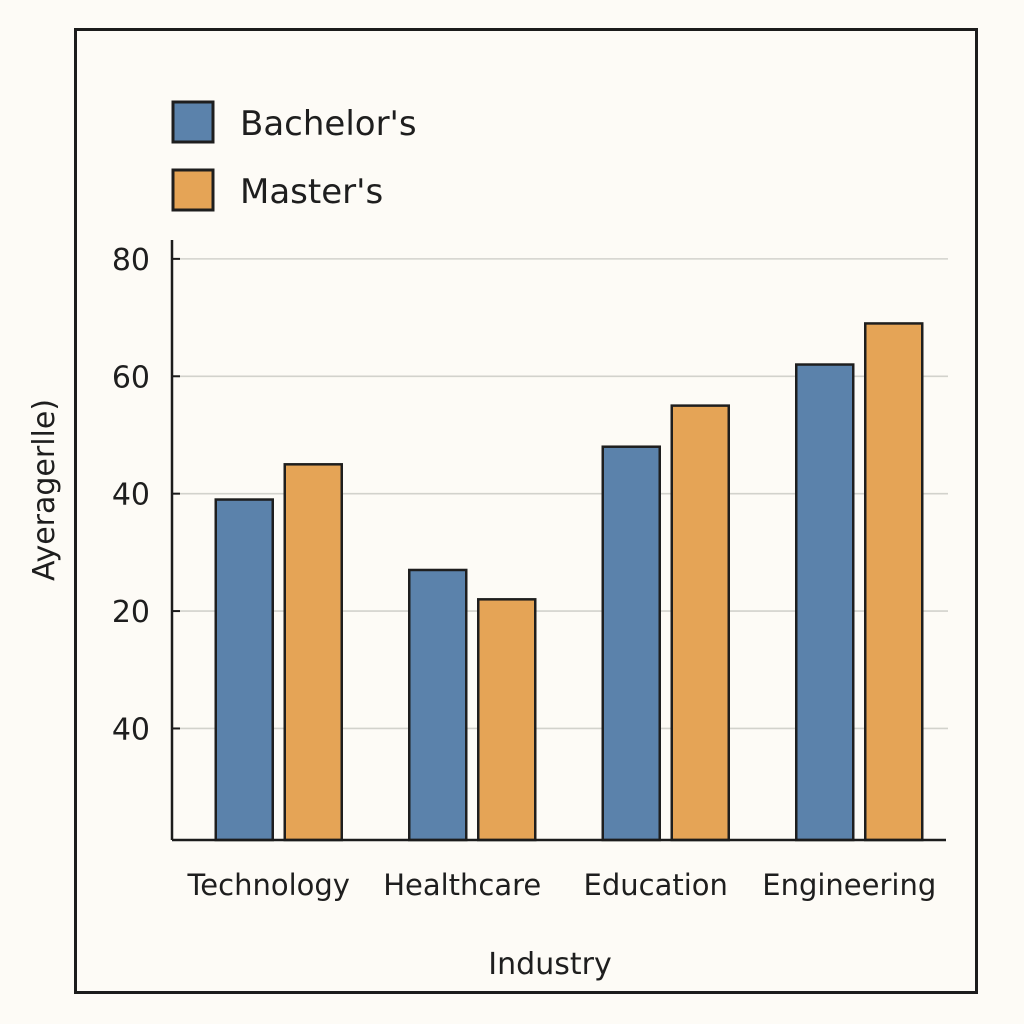  Describe the element at coordinates (656, 885) in the screenshot. I see `x-tick-label: Education` at that location.